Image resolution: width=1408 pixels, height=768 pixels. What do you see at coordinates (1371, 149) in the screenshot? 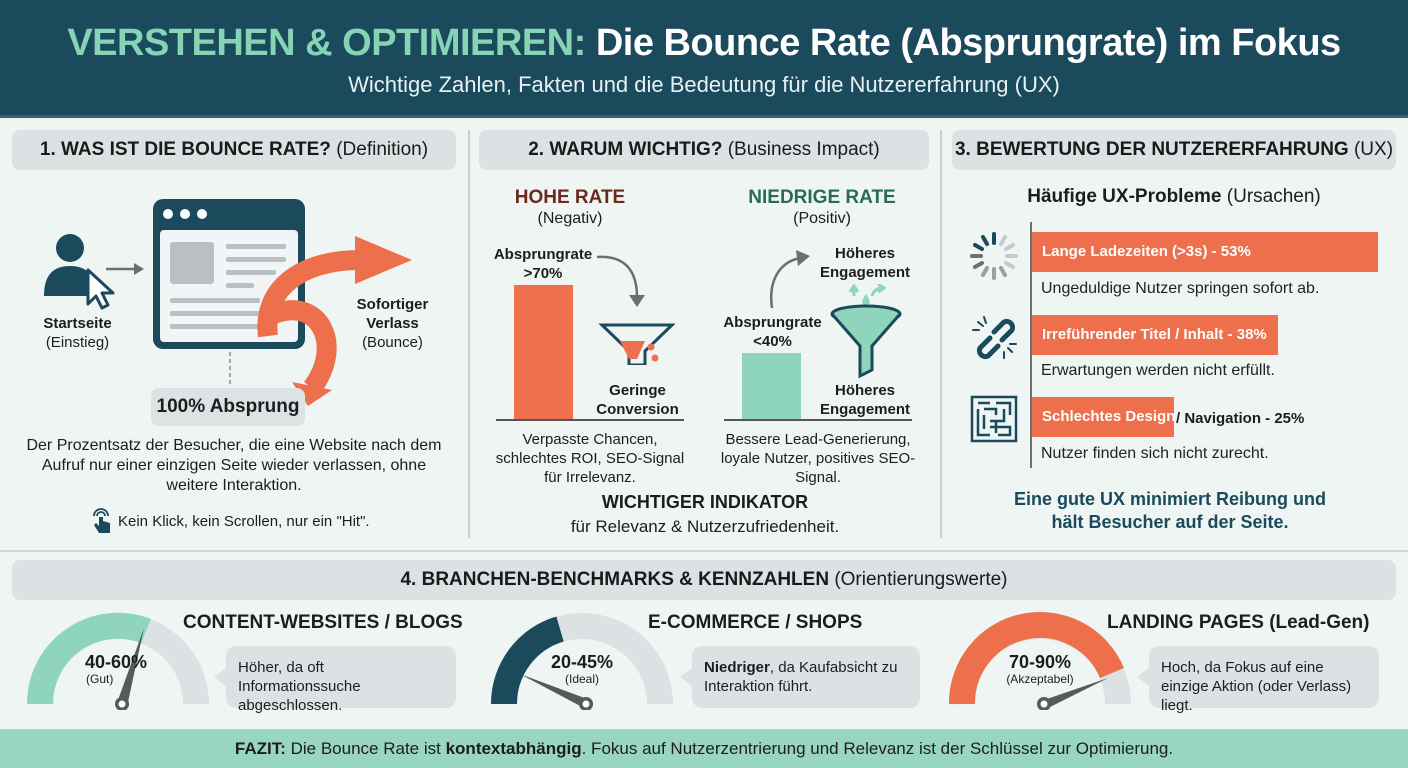
I see `heading-light: (UX)` at bounding box center [1371, 149].